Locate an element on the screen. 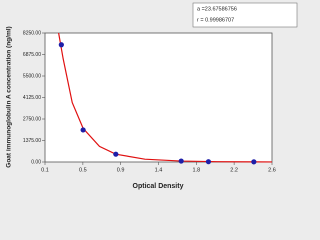 The height and width of the screenshot is (240, 320). y-tick-label: 6875.00 is located at coordinates (32, 55).